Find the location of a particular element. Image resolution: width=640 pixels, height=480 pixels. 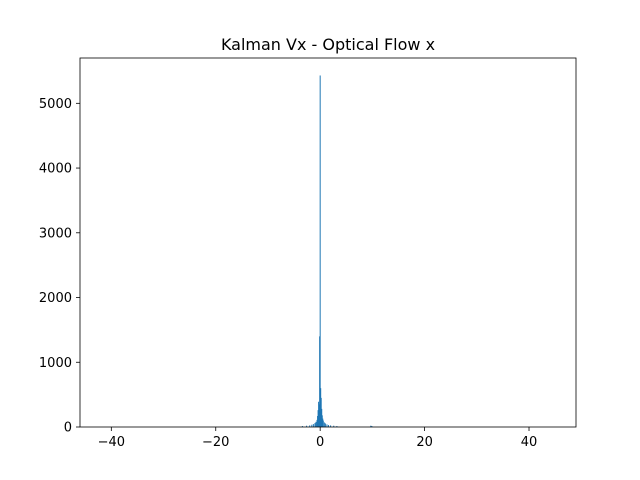

y-tick-label: 4000 is located at coordinates (55, 169).